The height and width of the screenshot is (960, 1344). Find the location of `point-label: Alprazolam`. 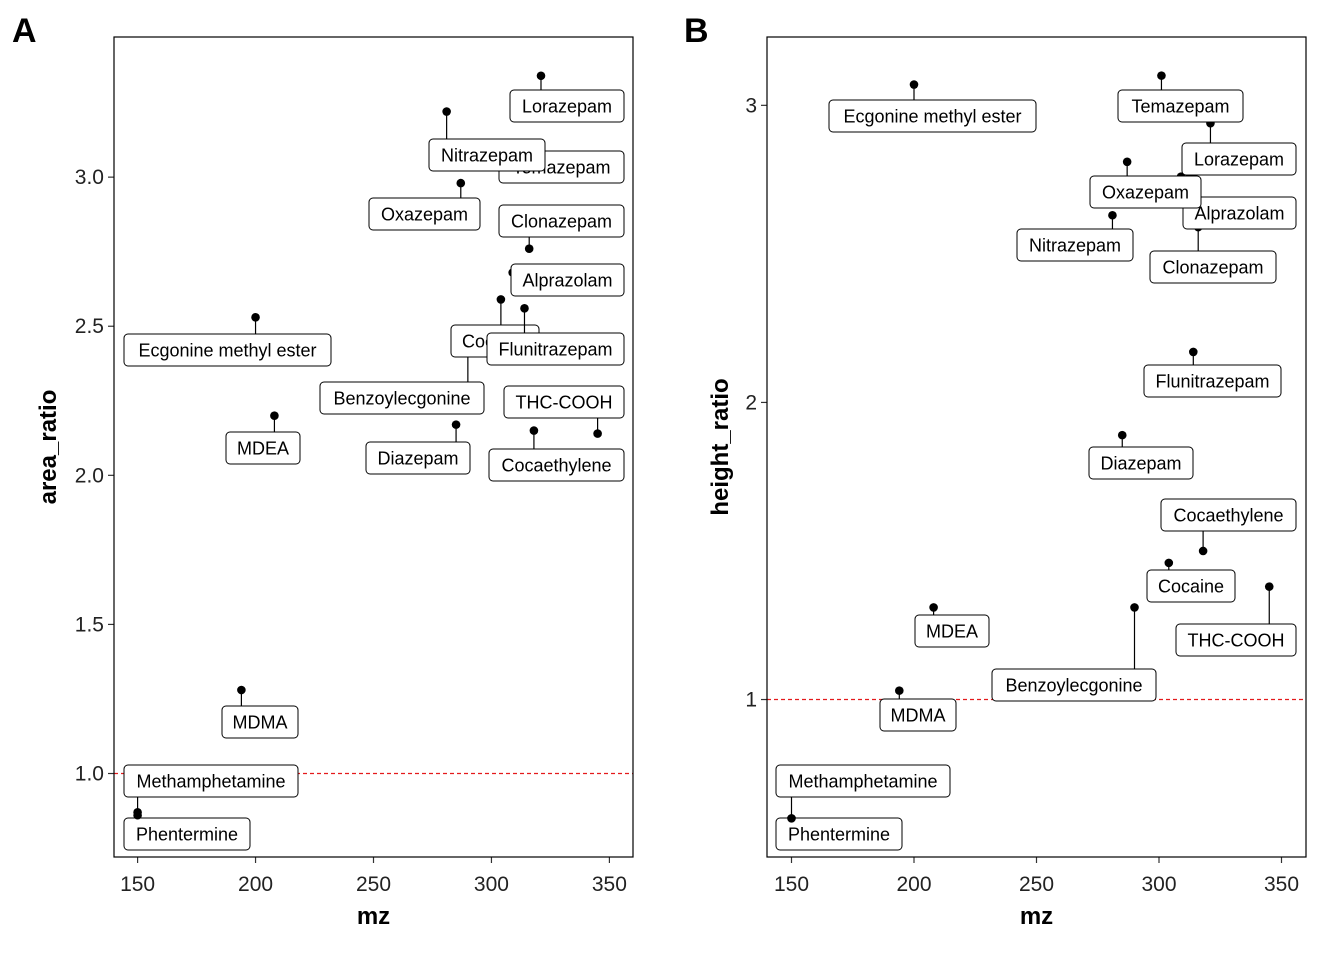

point-label: Alprazolam is located at coordinates (567, 281).